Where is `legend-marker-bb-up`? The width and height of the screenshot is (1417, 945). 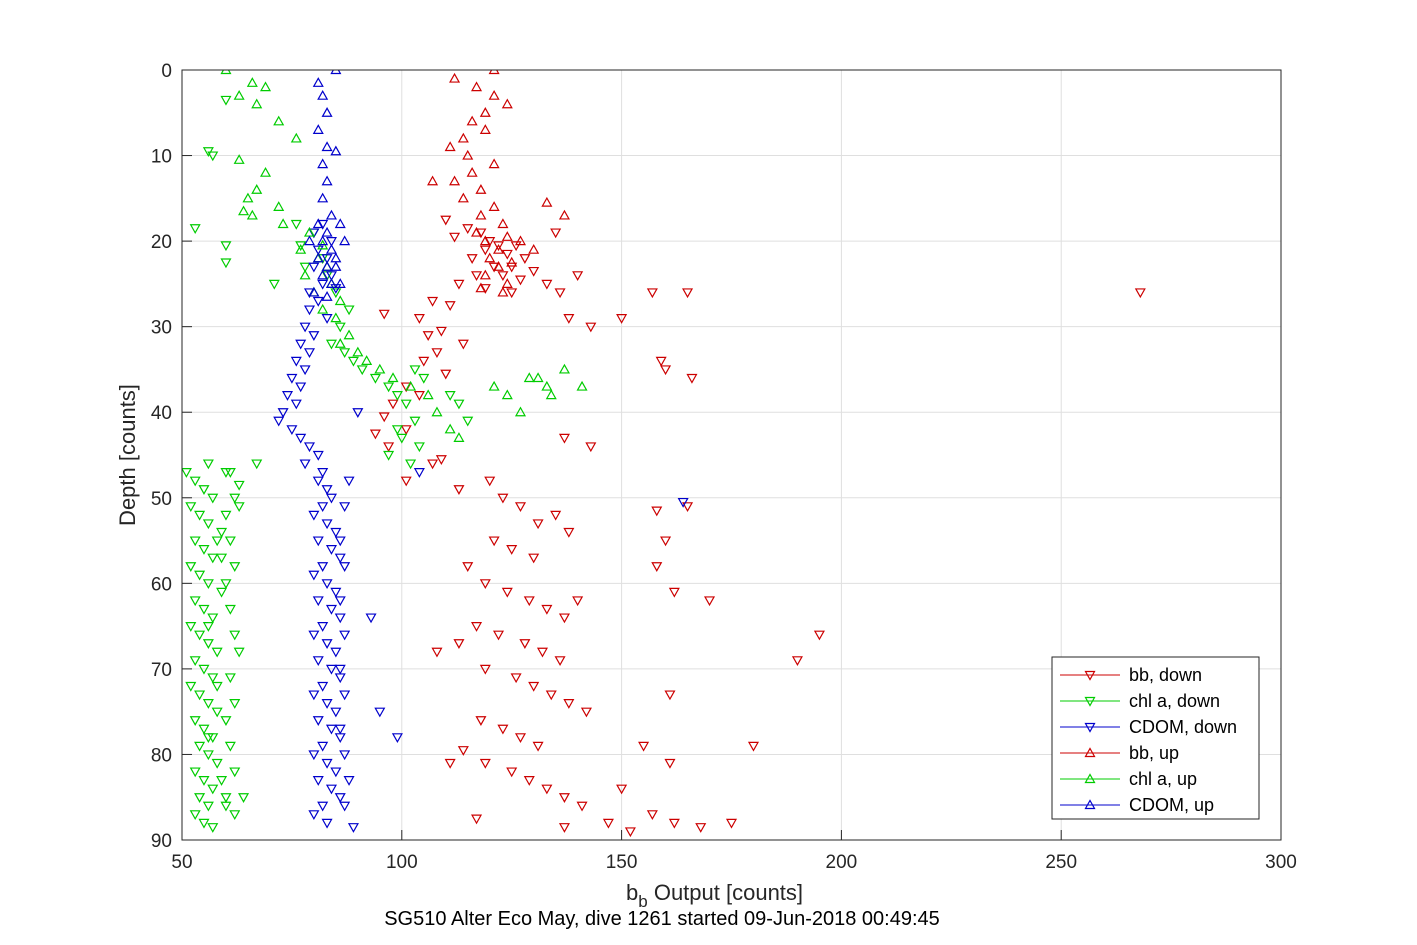 legend-marker-bb-up is located at coordinates (1090, 752).